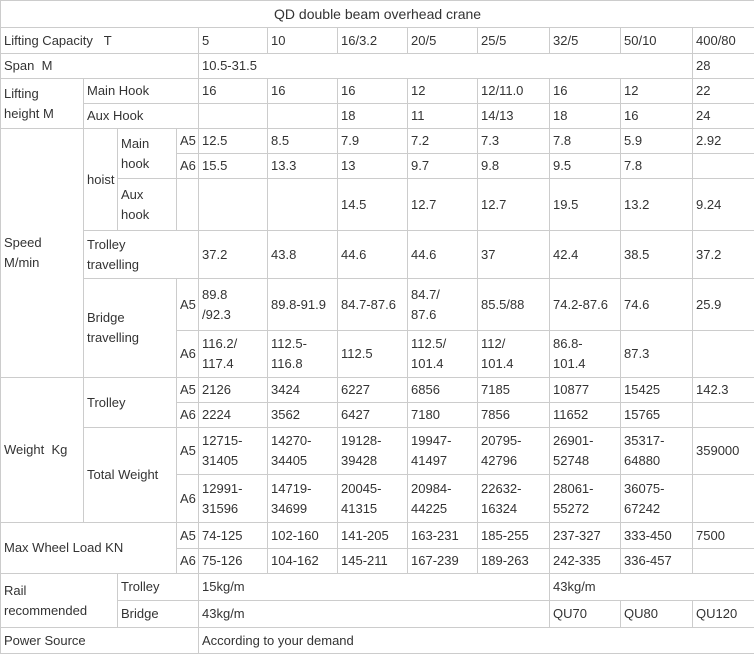 The image size is (754, 654). Describe the element at coordinates (443, 536) in the screenshot. I see `data-cell: 163-231` at that location.